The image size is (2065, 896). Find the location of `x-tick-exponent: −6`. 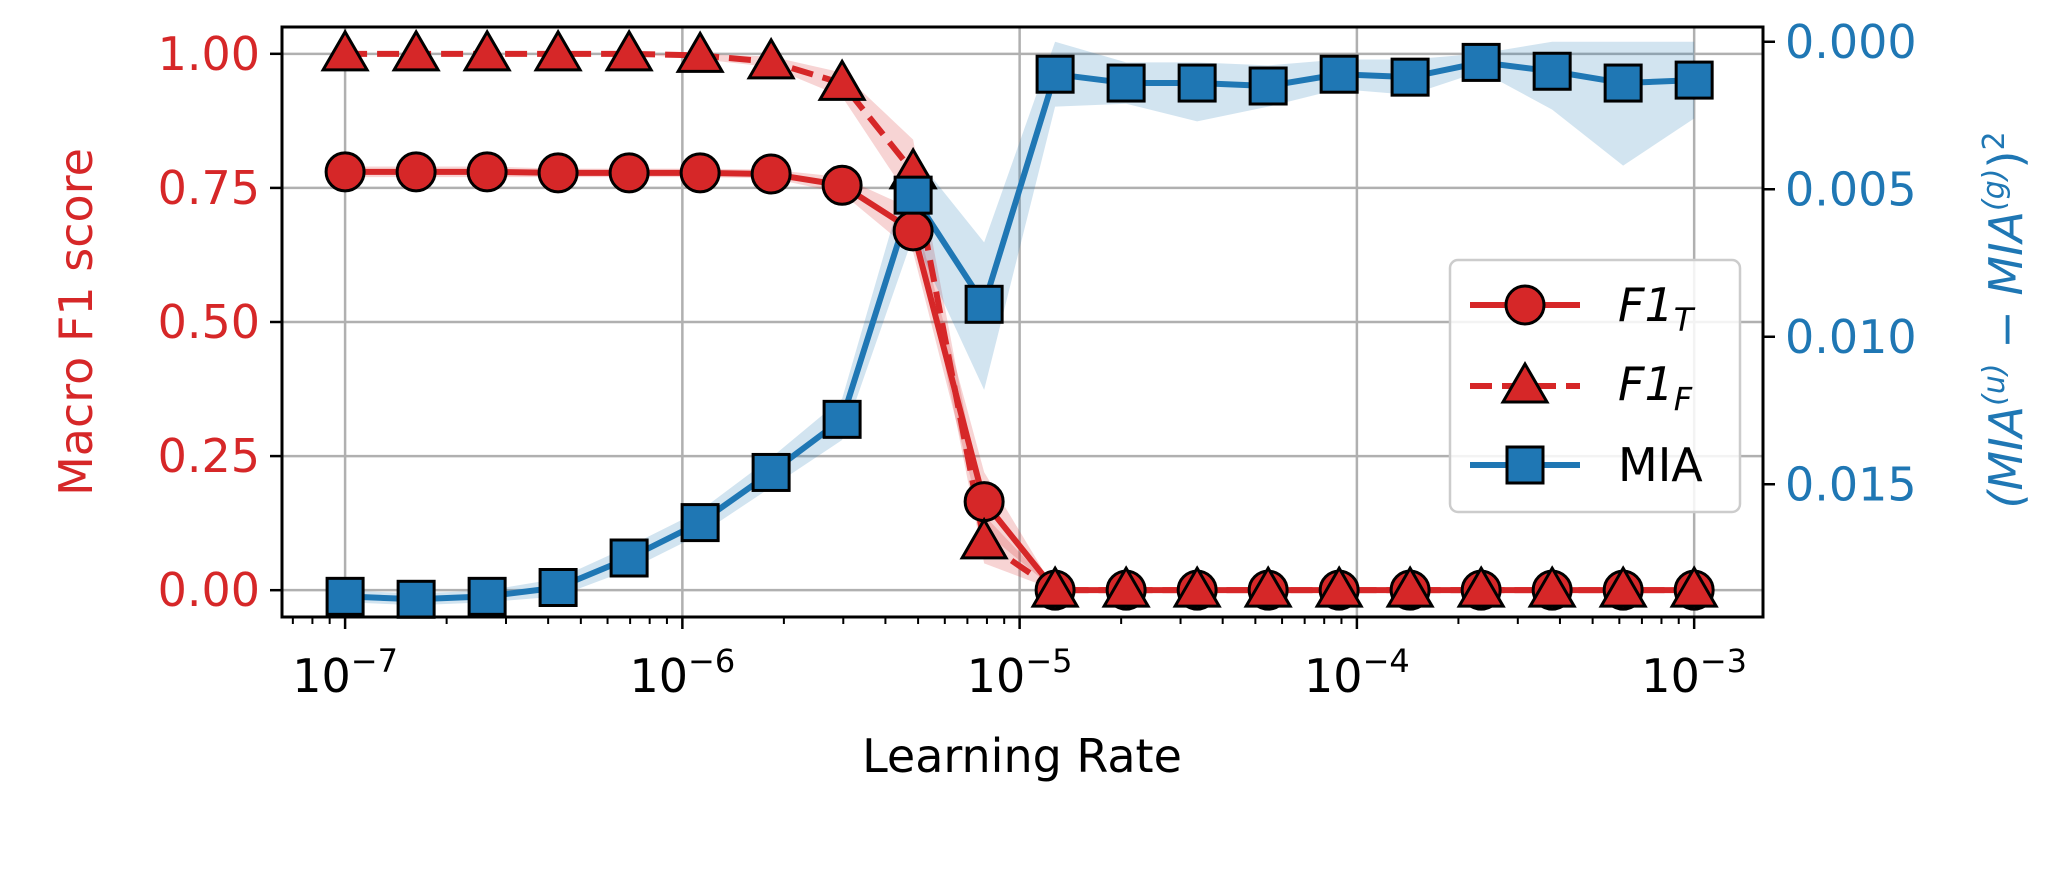

x-tick-exponent: −6 is located at coordinates (711, 661).